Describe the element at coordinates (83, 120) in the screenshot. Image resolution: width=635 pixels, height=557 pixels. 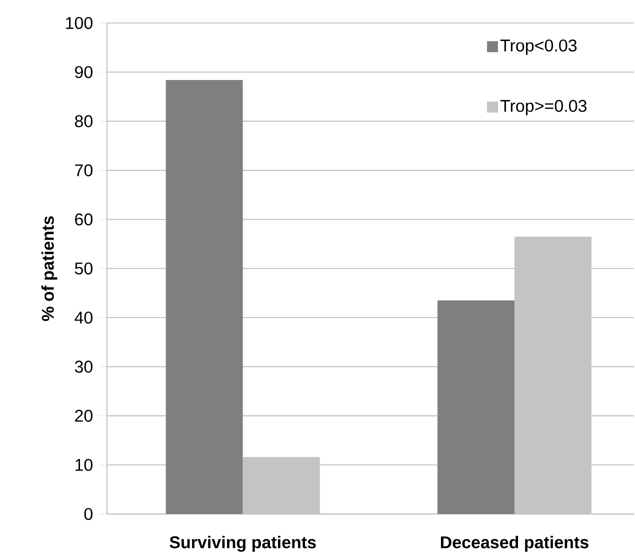
I see `y-tick-label: 80` at that location.